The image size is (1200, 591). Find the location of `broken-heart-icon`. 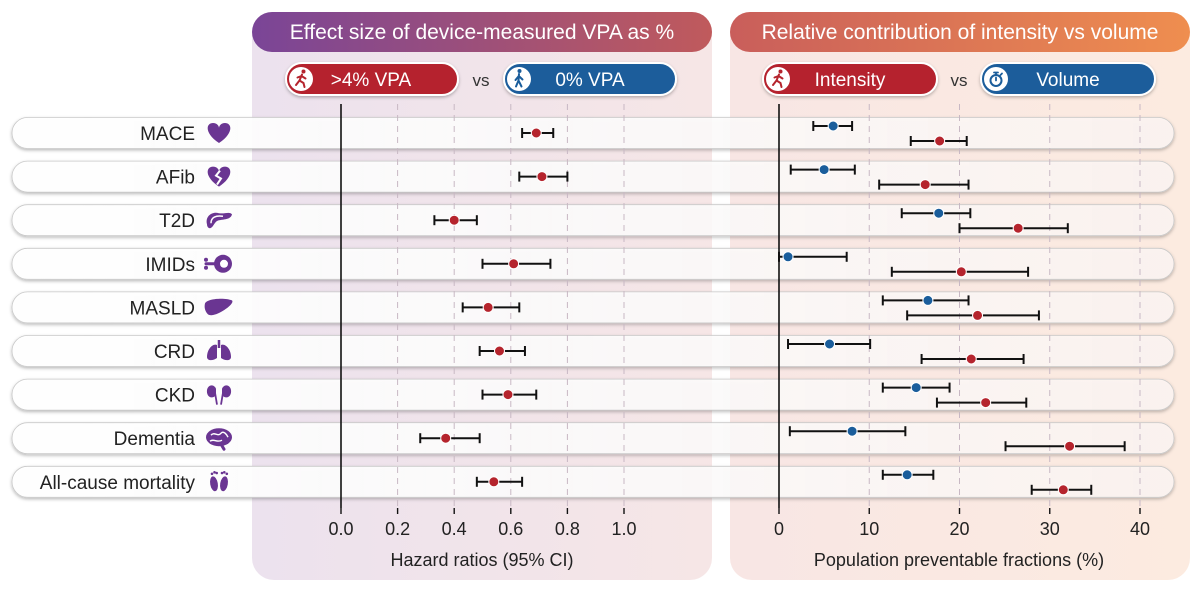

broken-heart-icon is located at coordinates (219, 176).